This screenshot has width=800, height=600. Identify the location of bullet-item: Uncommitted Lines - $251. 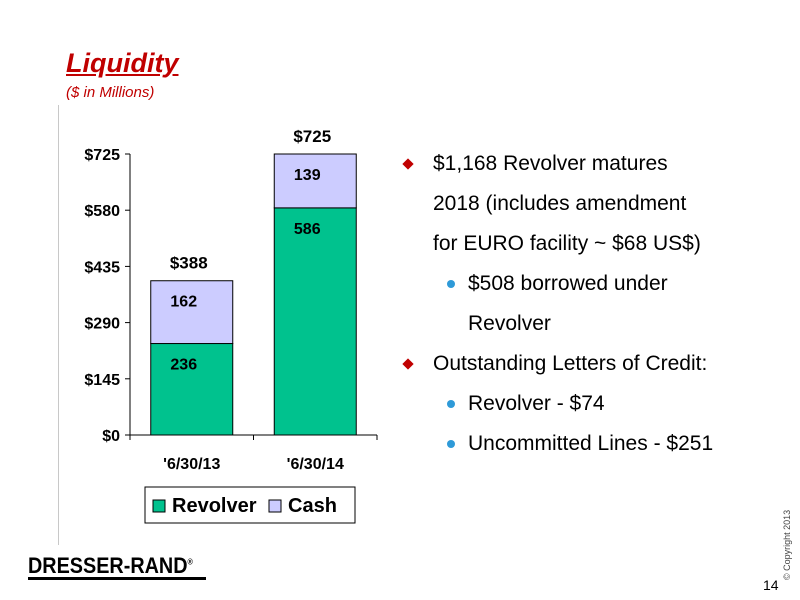
(570, 444).